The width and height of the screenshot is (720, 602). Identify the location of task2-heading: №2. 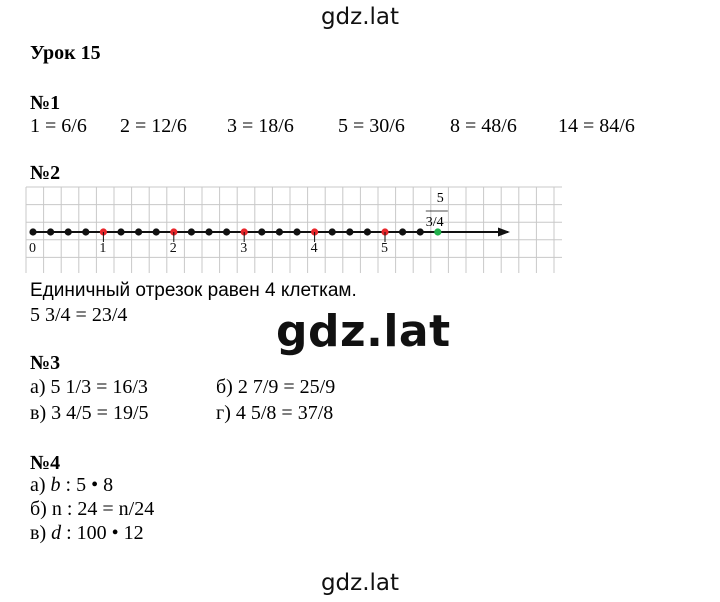
(45, 173).